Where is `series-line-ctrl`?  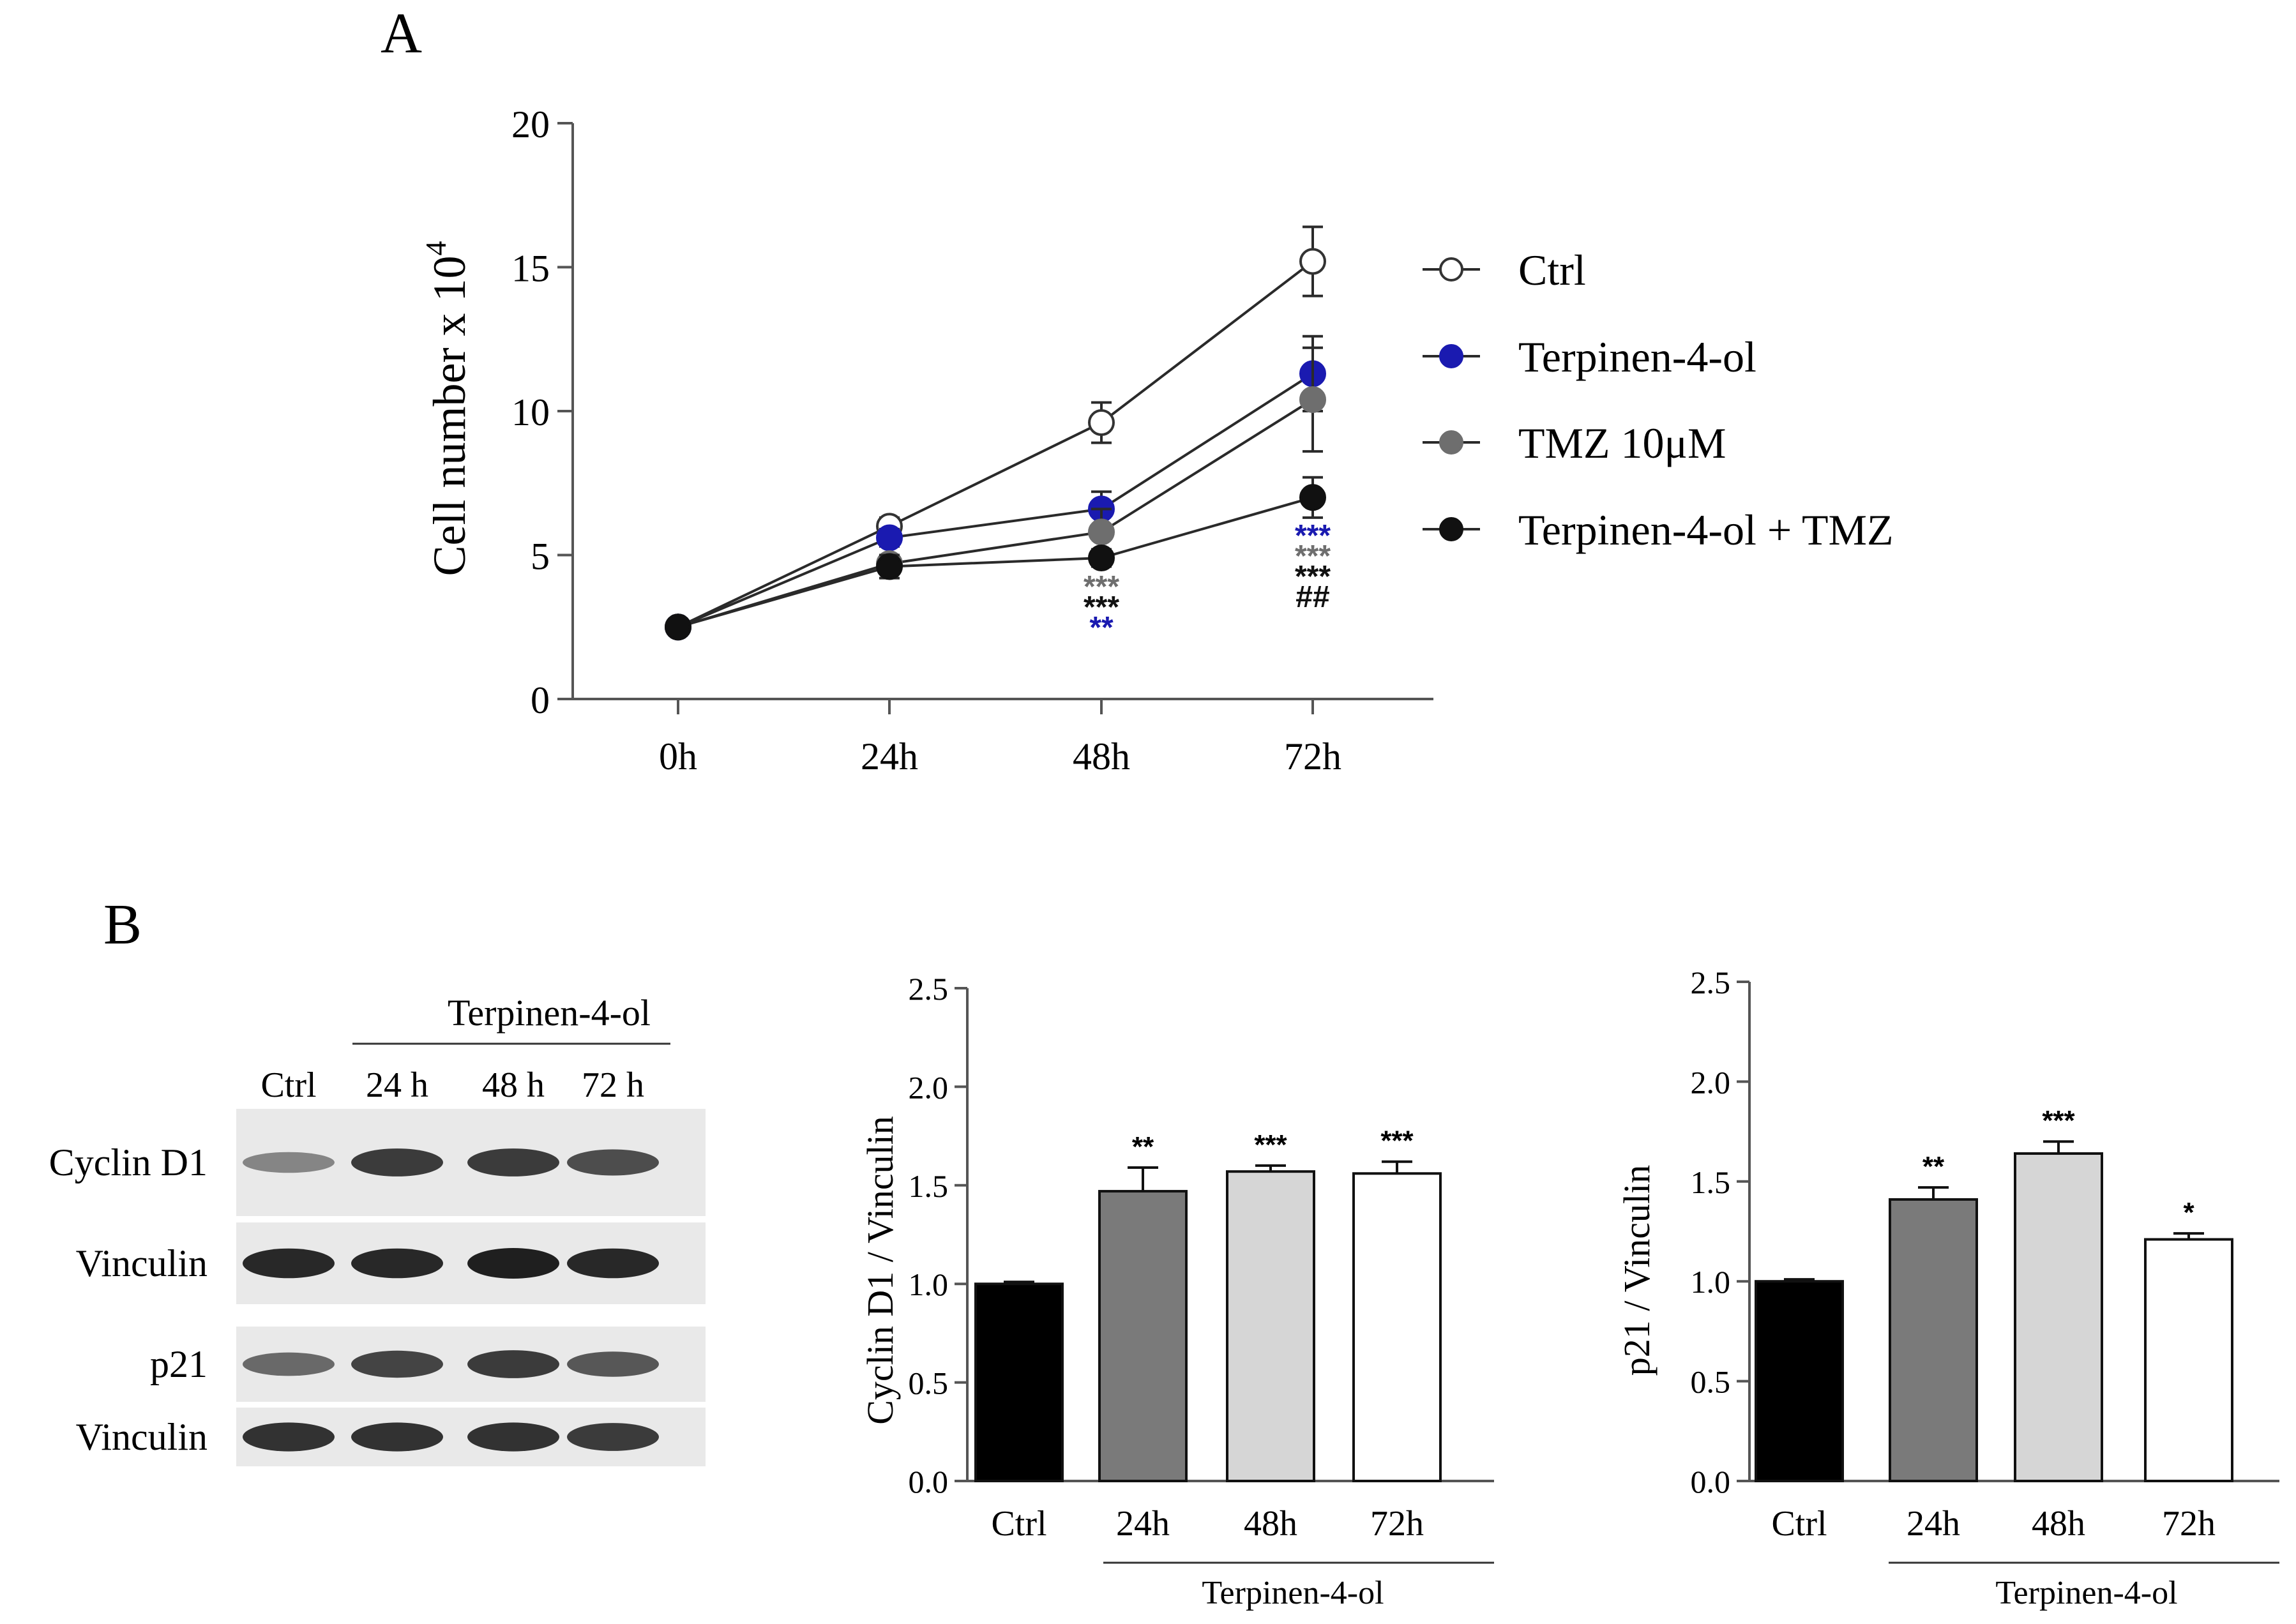 series-line-ctrl is located at coordinates (995, 444).